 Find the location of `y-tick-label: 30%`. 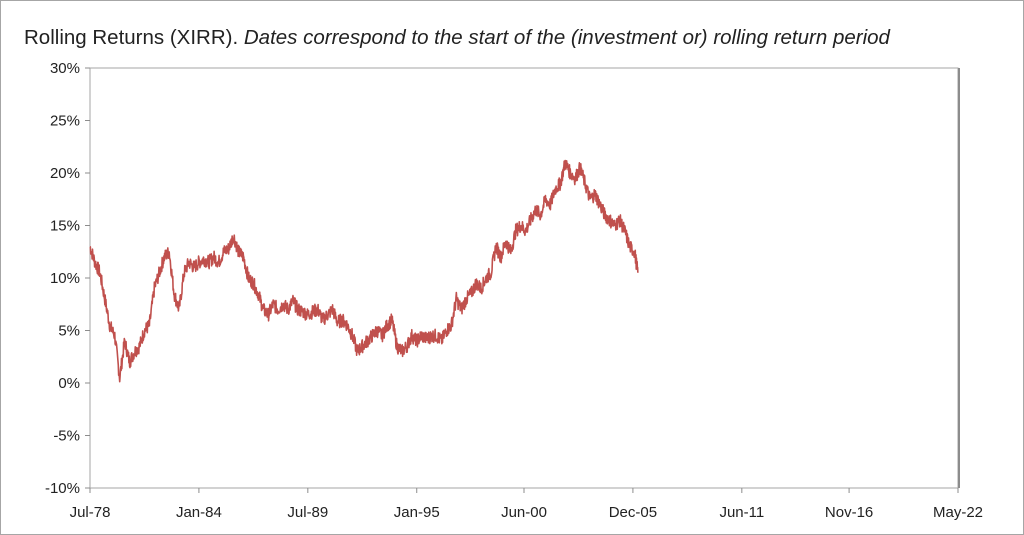

y-tick-label: 30% is located at coordinates (65, 68).